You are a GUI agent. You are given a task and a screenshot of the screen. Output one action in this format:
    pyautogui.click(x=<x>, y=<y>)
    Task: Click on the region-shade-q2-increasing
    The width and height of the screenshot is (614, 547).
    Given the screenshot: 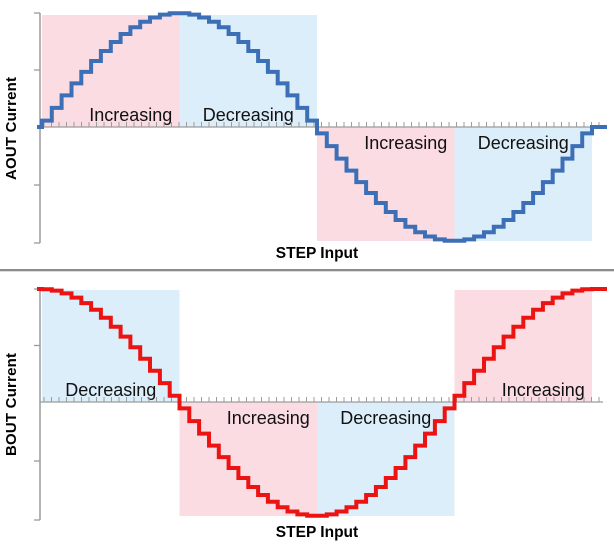 What is the action you would take?
    pyautogui.click(x=248, y=459)
    